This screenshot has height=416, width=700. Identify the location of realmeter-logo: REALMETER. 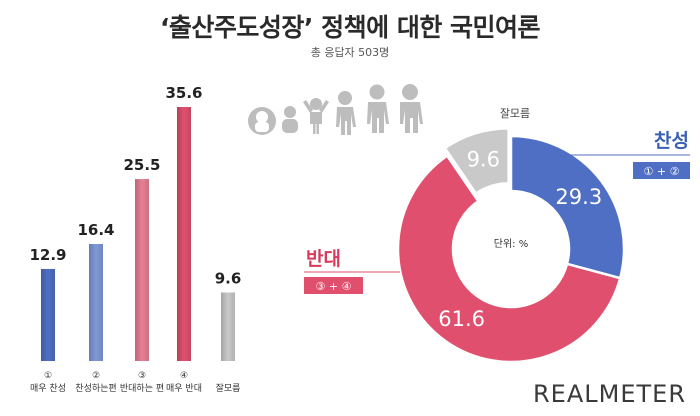
(609, 394).